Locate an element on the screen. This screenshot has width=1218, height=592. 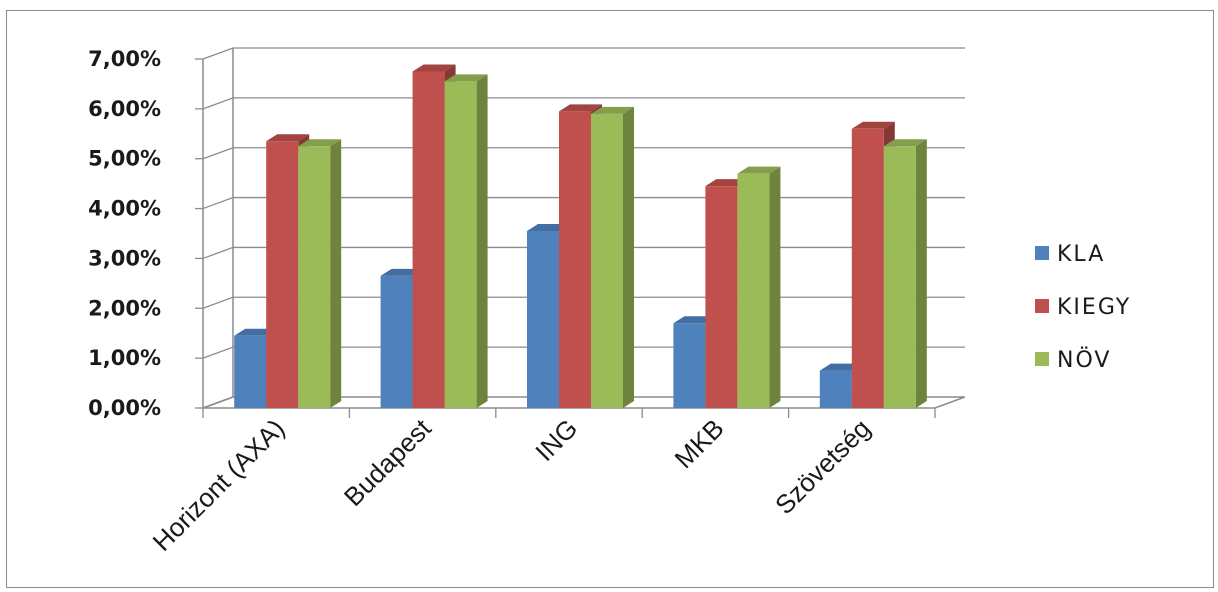
y-tick-label: 0,00% is located at coordinates (124, 408).